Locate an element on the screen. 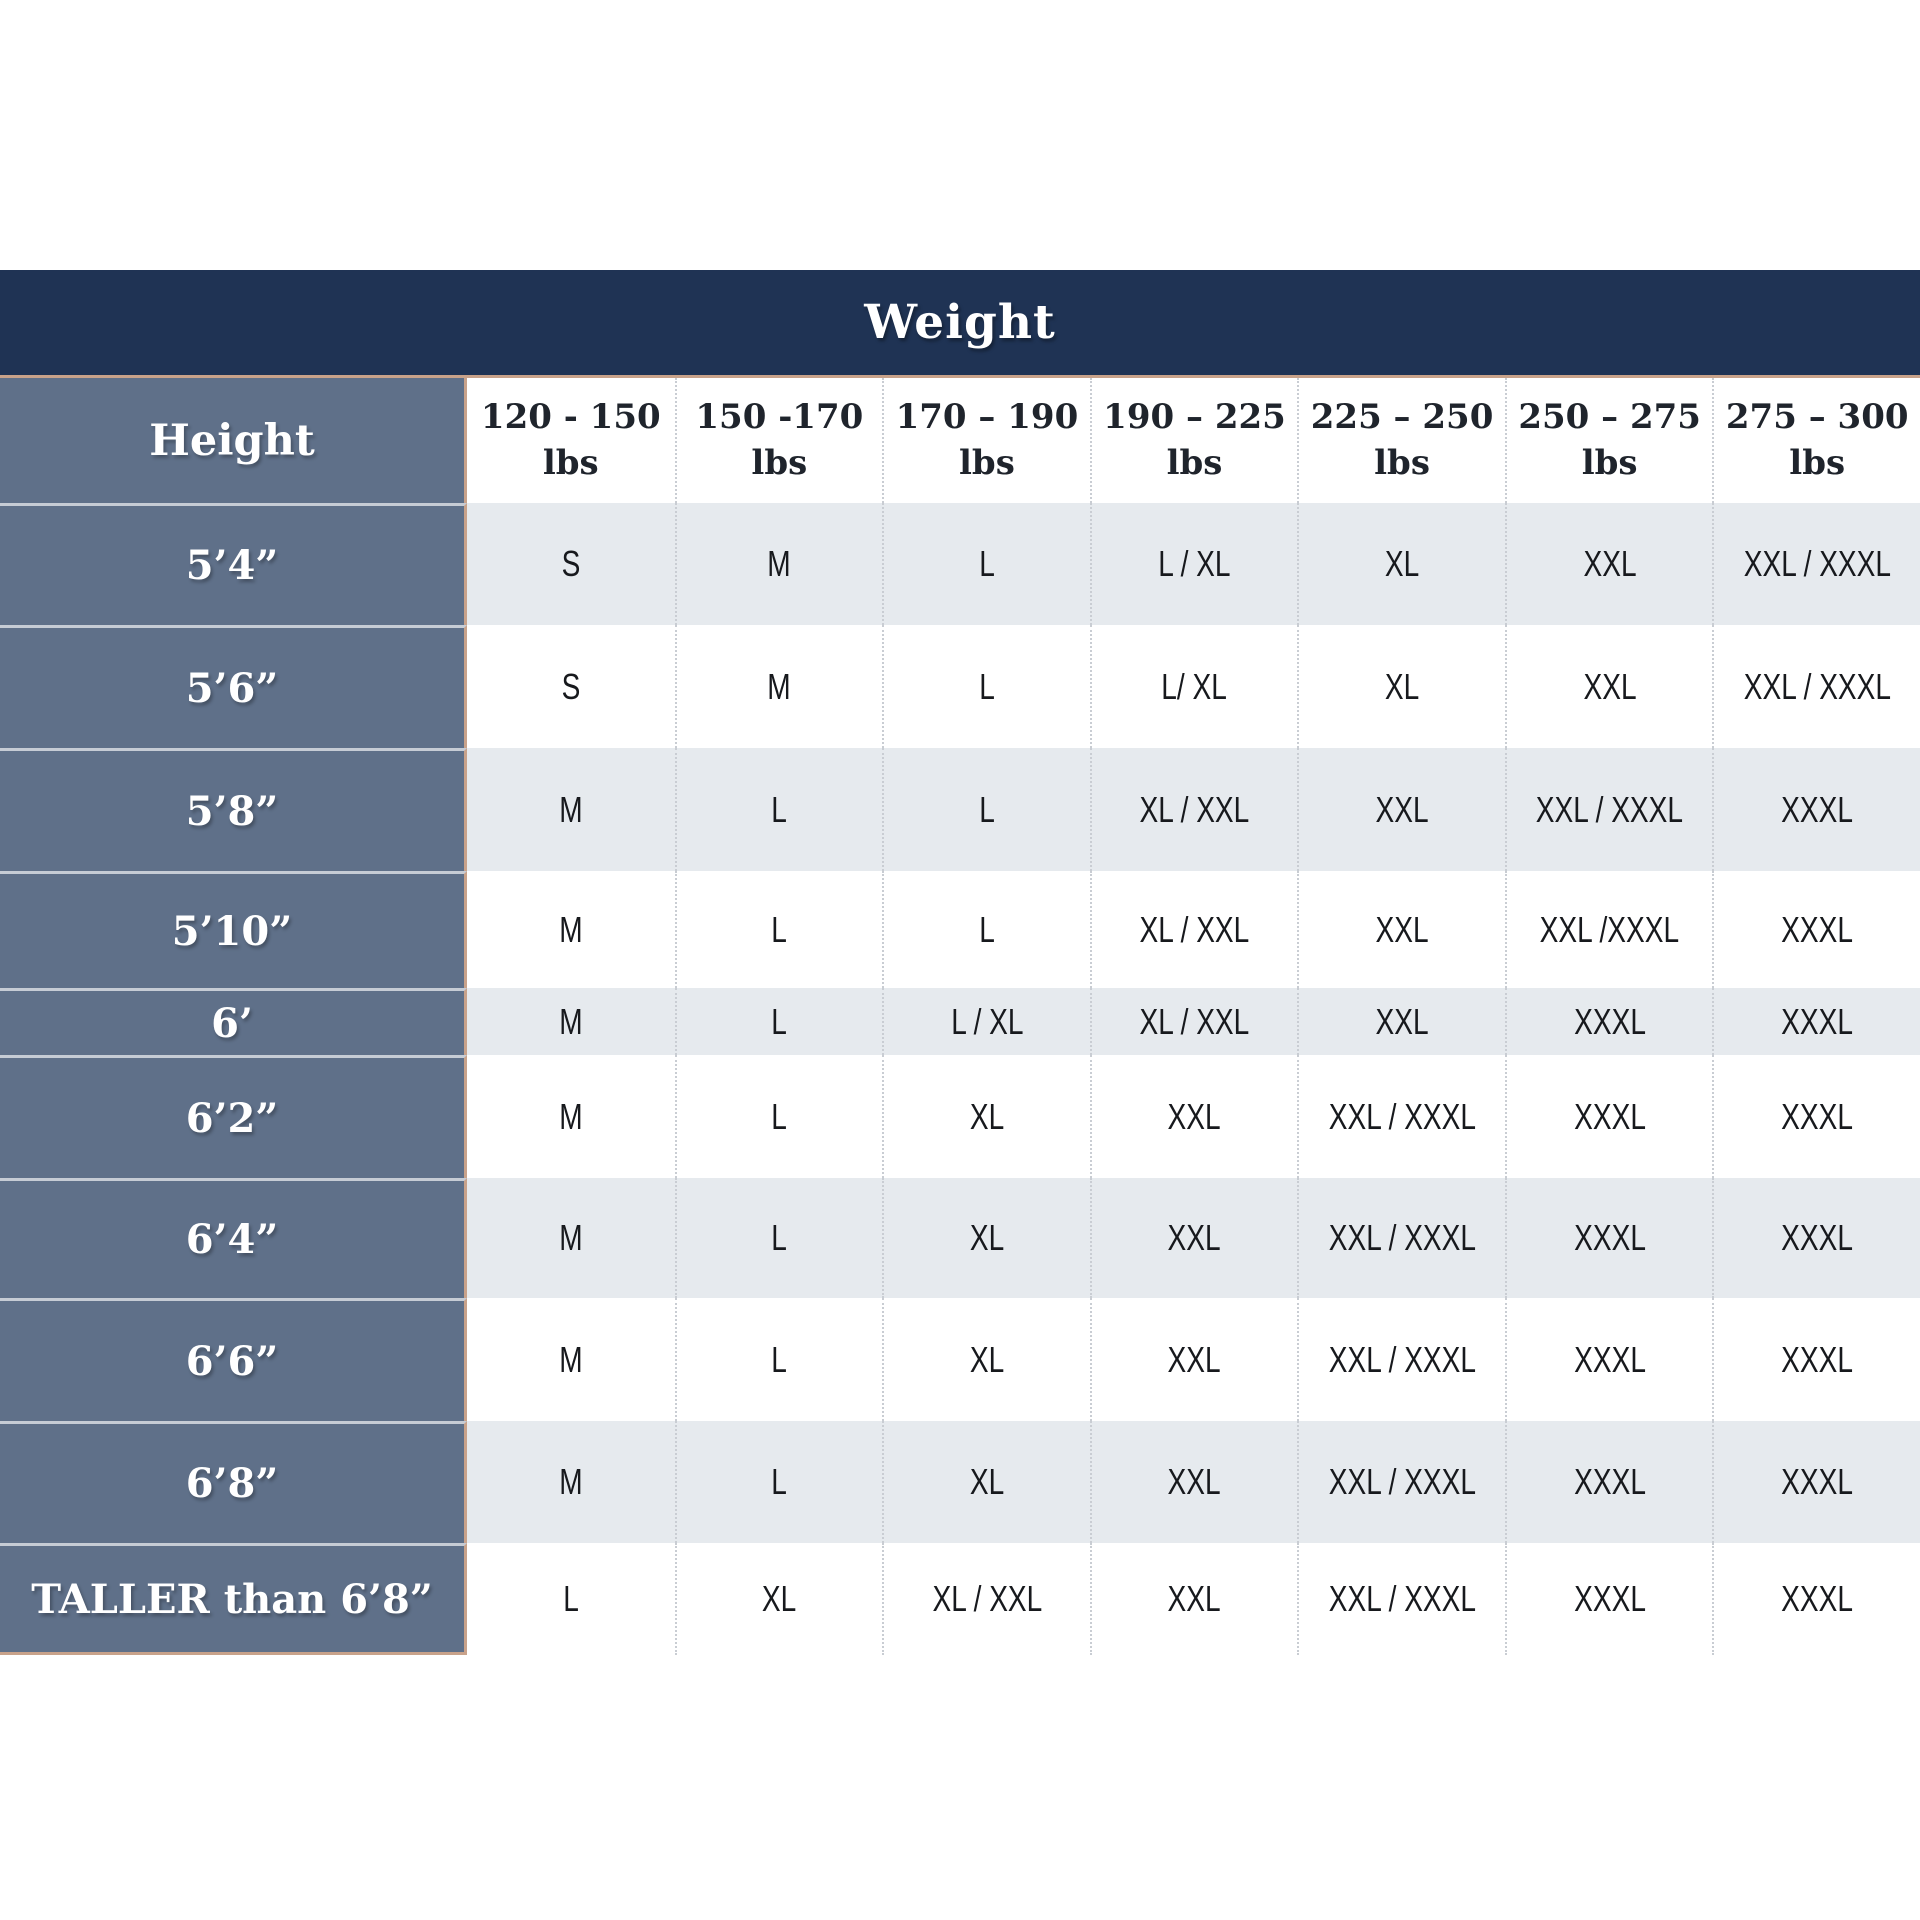  column-header: 150 -170 lbs is located at coordinates (778, 440).